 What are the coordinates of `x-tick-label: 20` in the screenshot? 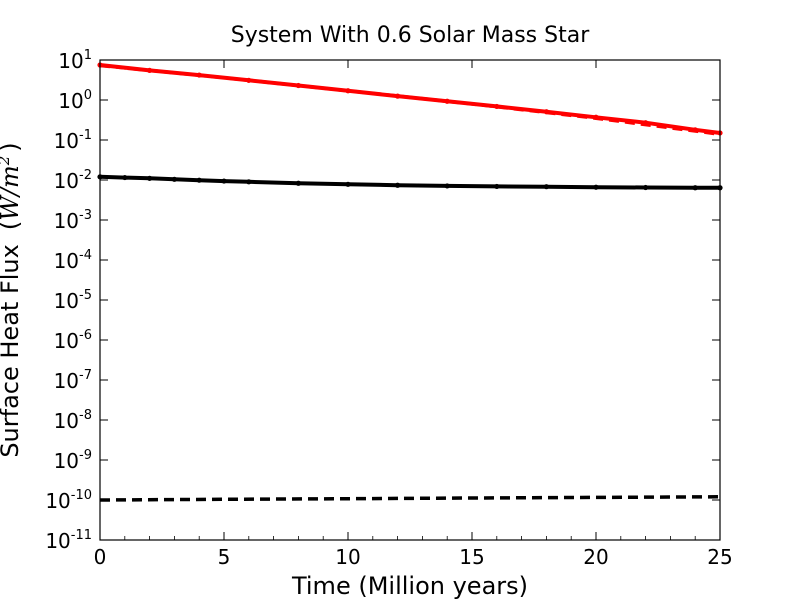 It's located at (595, 557).